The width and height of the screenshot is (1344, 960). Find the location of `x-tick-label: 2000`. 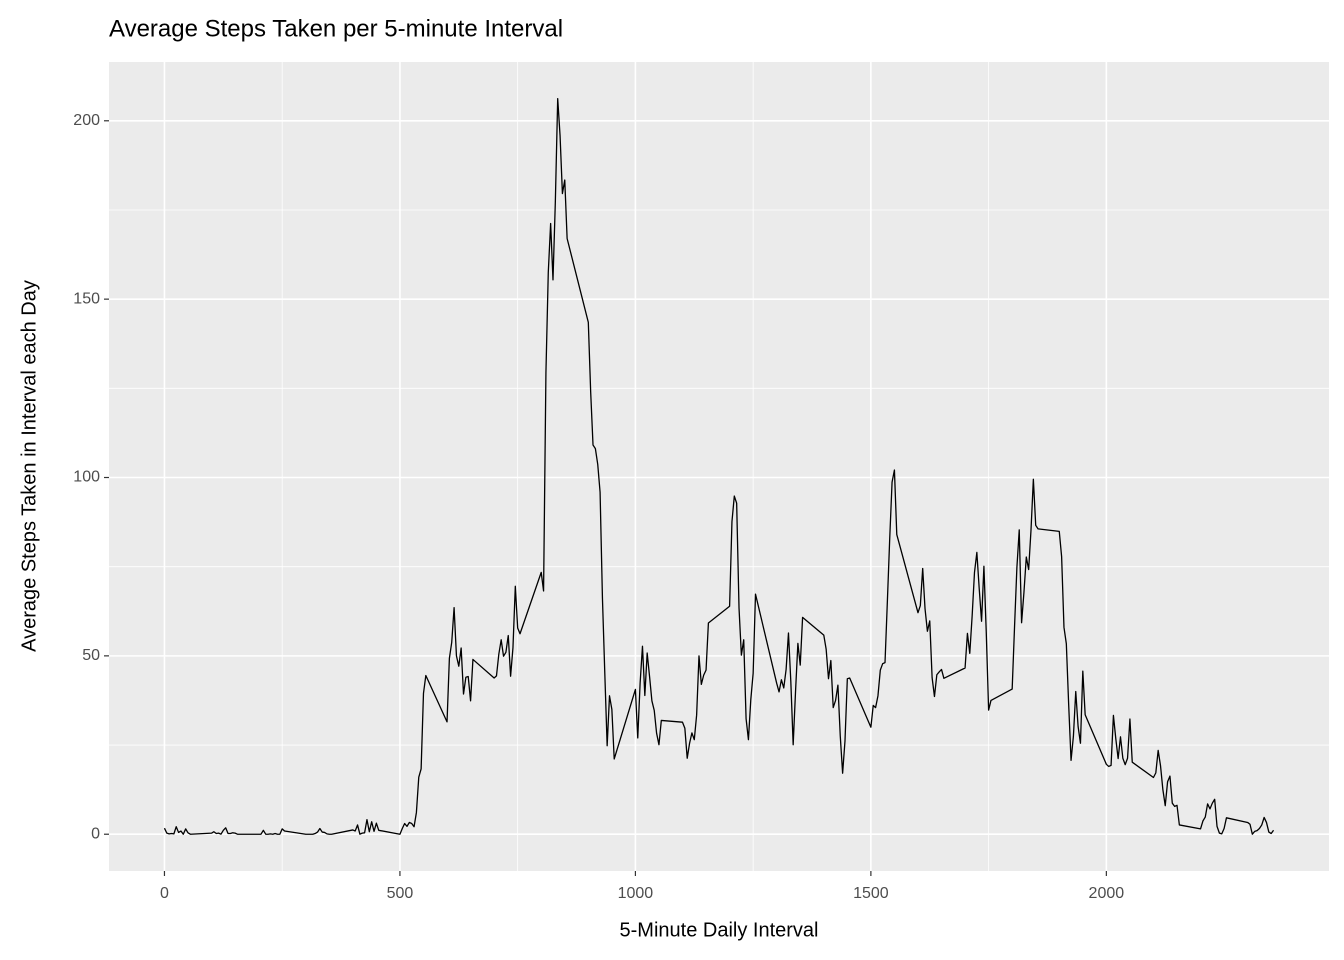

x-tick-label: 2000 is located at coordinates (1107, 893).